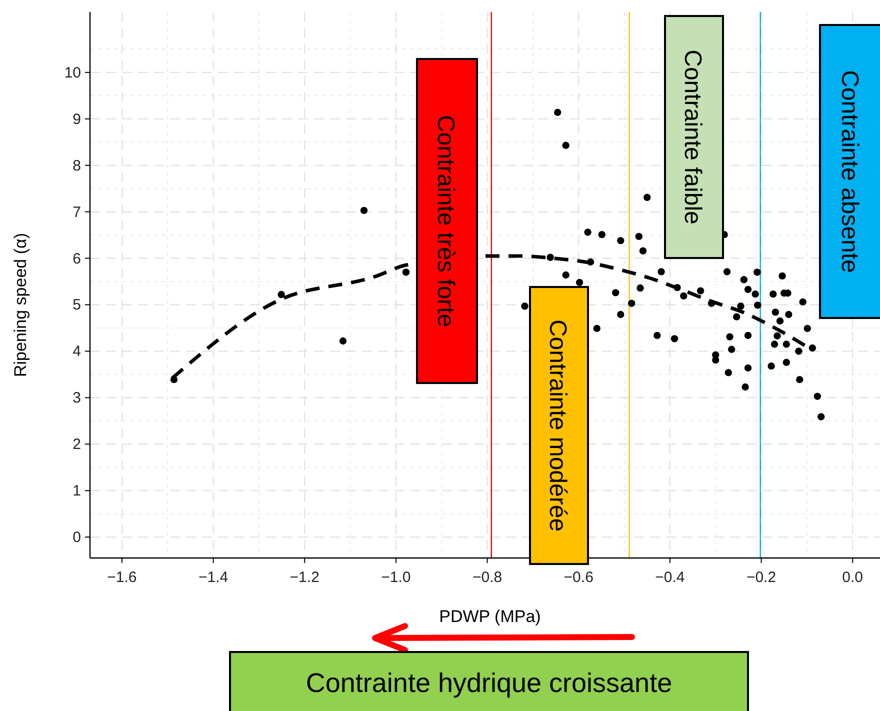  I want to click on x-axis-title: PDWP (MPa), so click(490, 616).